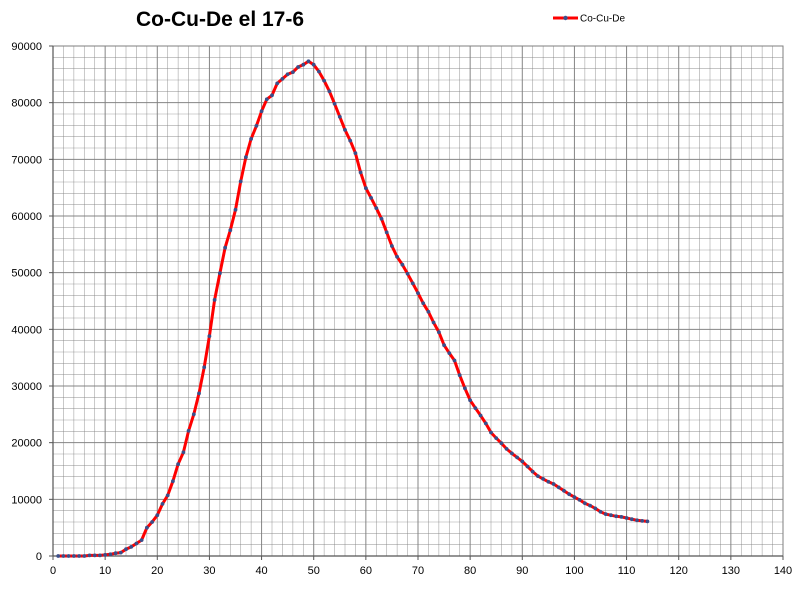 The image size is (807, 591). I want to click on y-tick-label: 30000, so click(26, 387).